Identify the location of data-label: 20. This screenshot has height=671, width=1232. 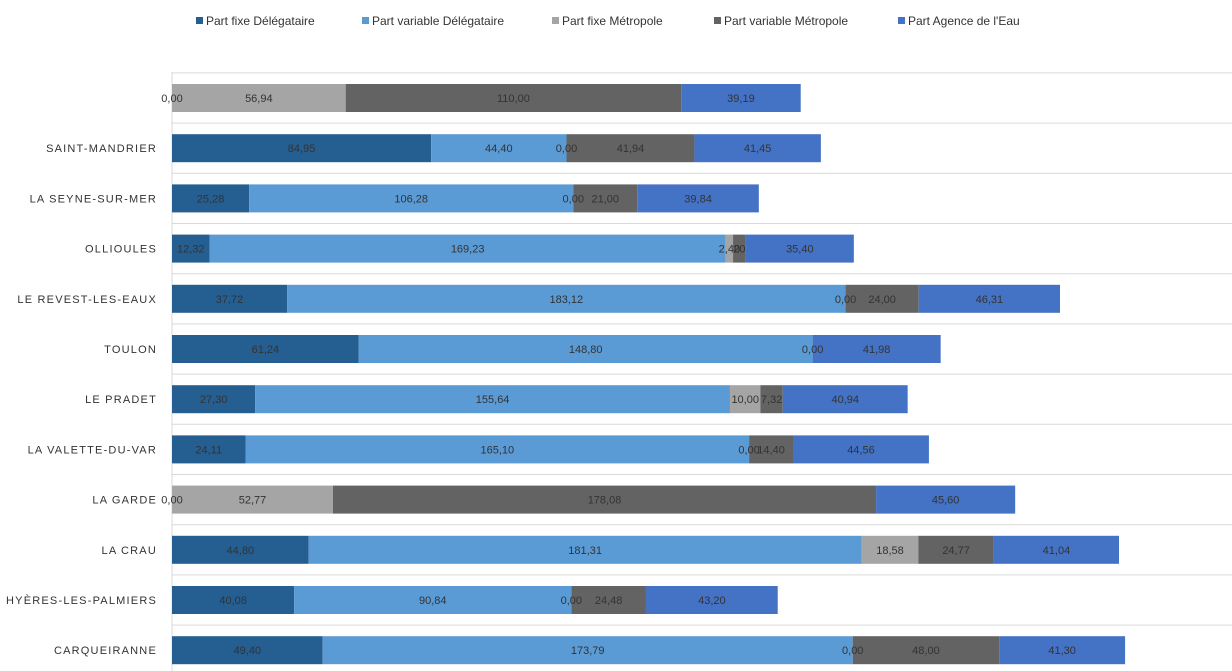
(739, 250).